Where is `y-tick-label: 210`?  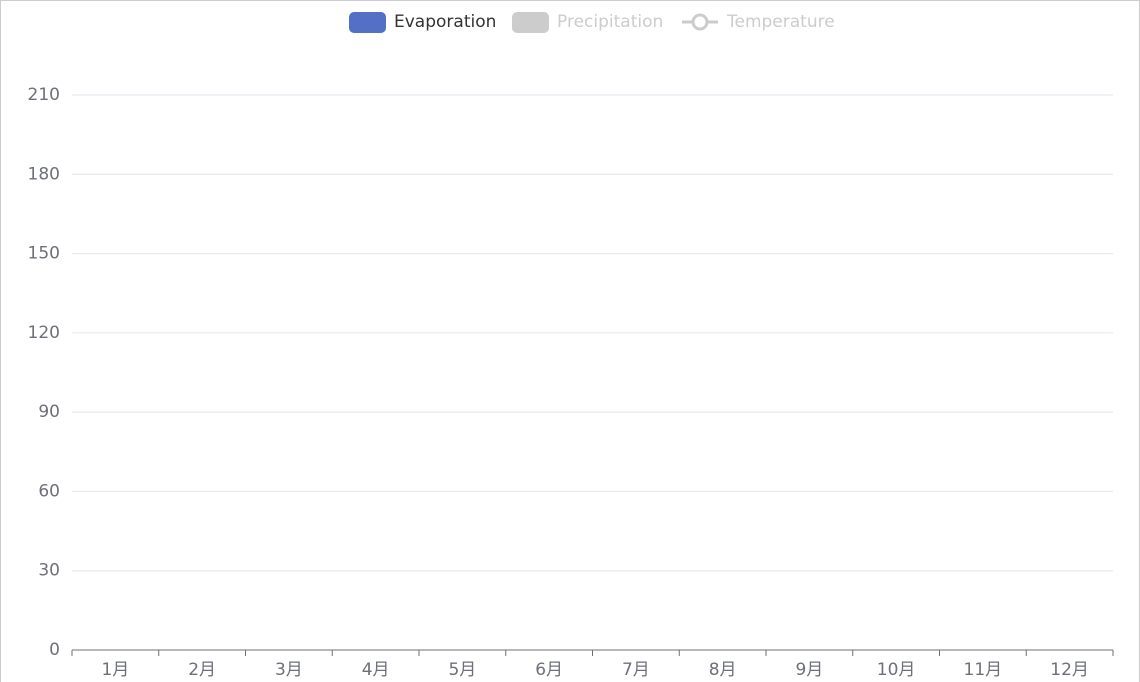
y-tick-label: 210 is located at coordinates (44, 95).